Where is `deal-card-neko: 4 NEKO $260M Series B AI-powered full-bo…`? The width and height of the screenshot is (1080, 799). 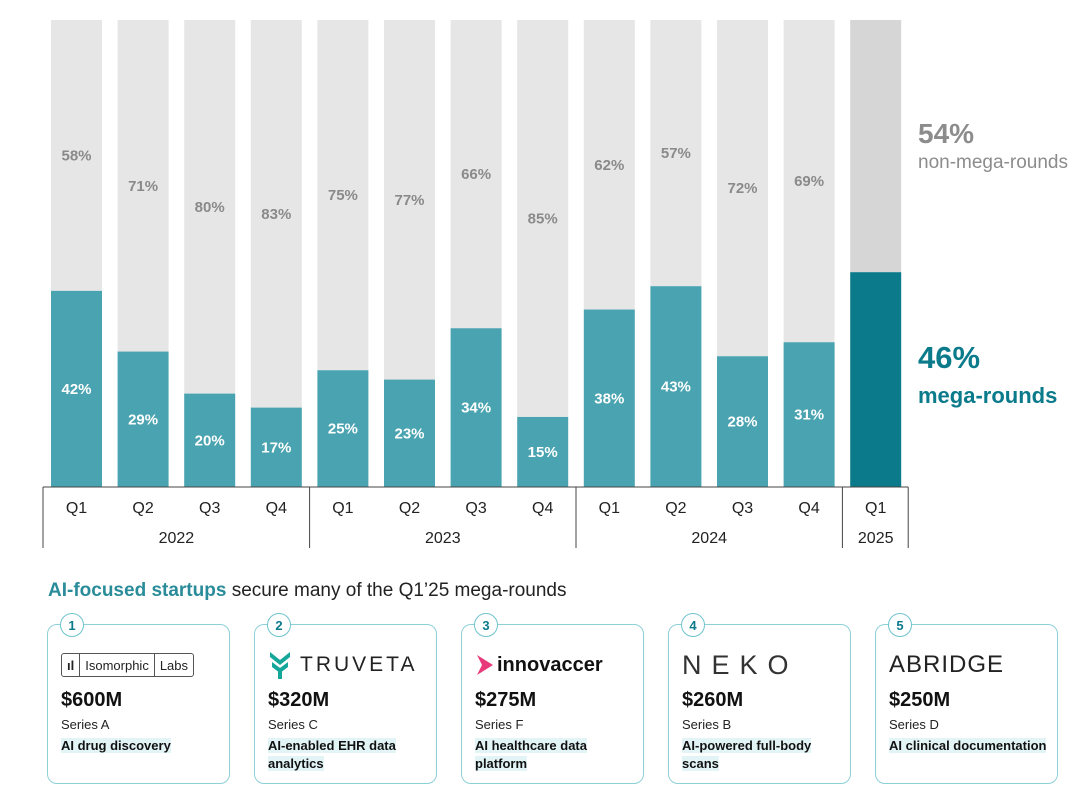 deal-card-neko: 4 NEKO $260M Series B AI-powered full-bo… is located at coordinates (759, 698).